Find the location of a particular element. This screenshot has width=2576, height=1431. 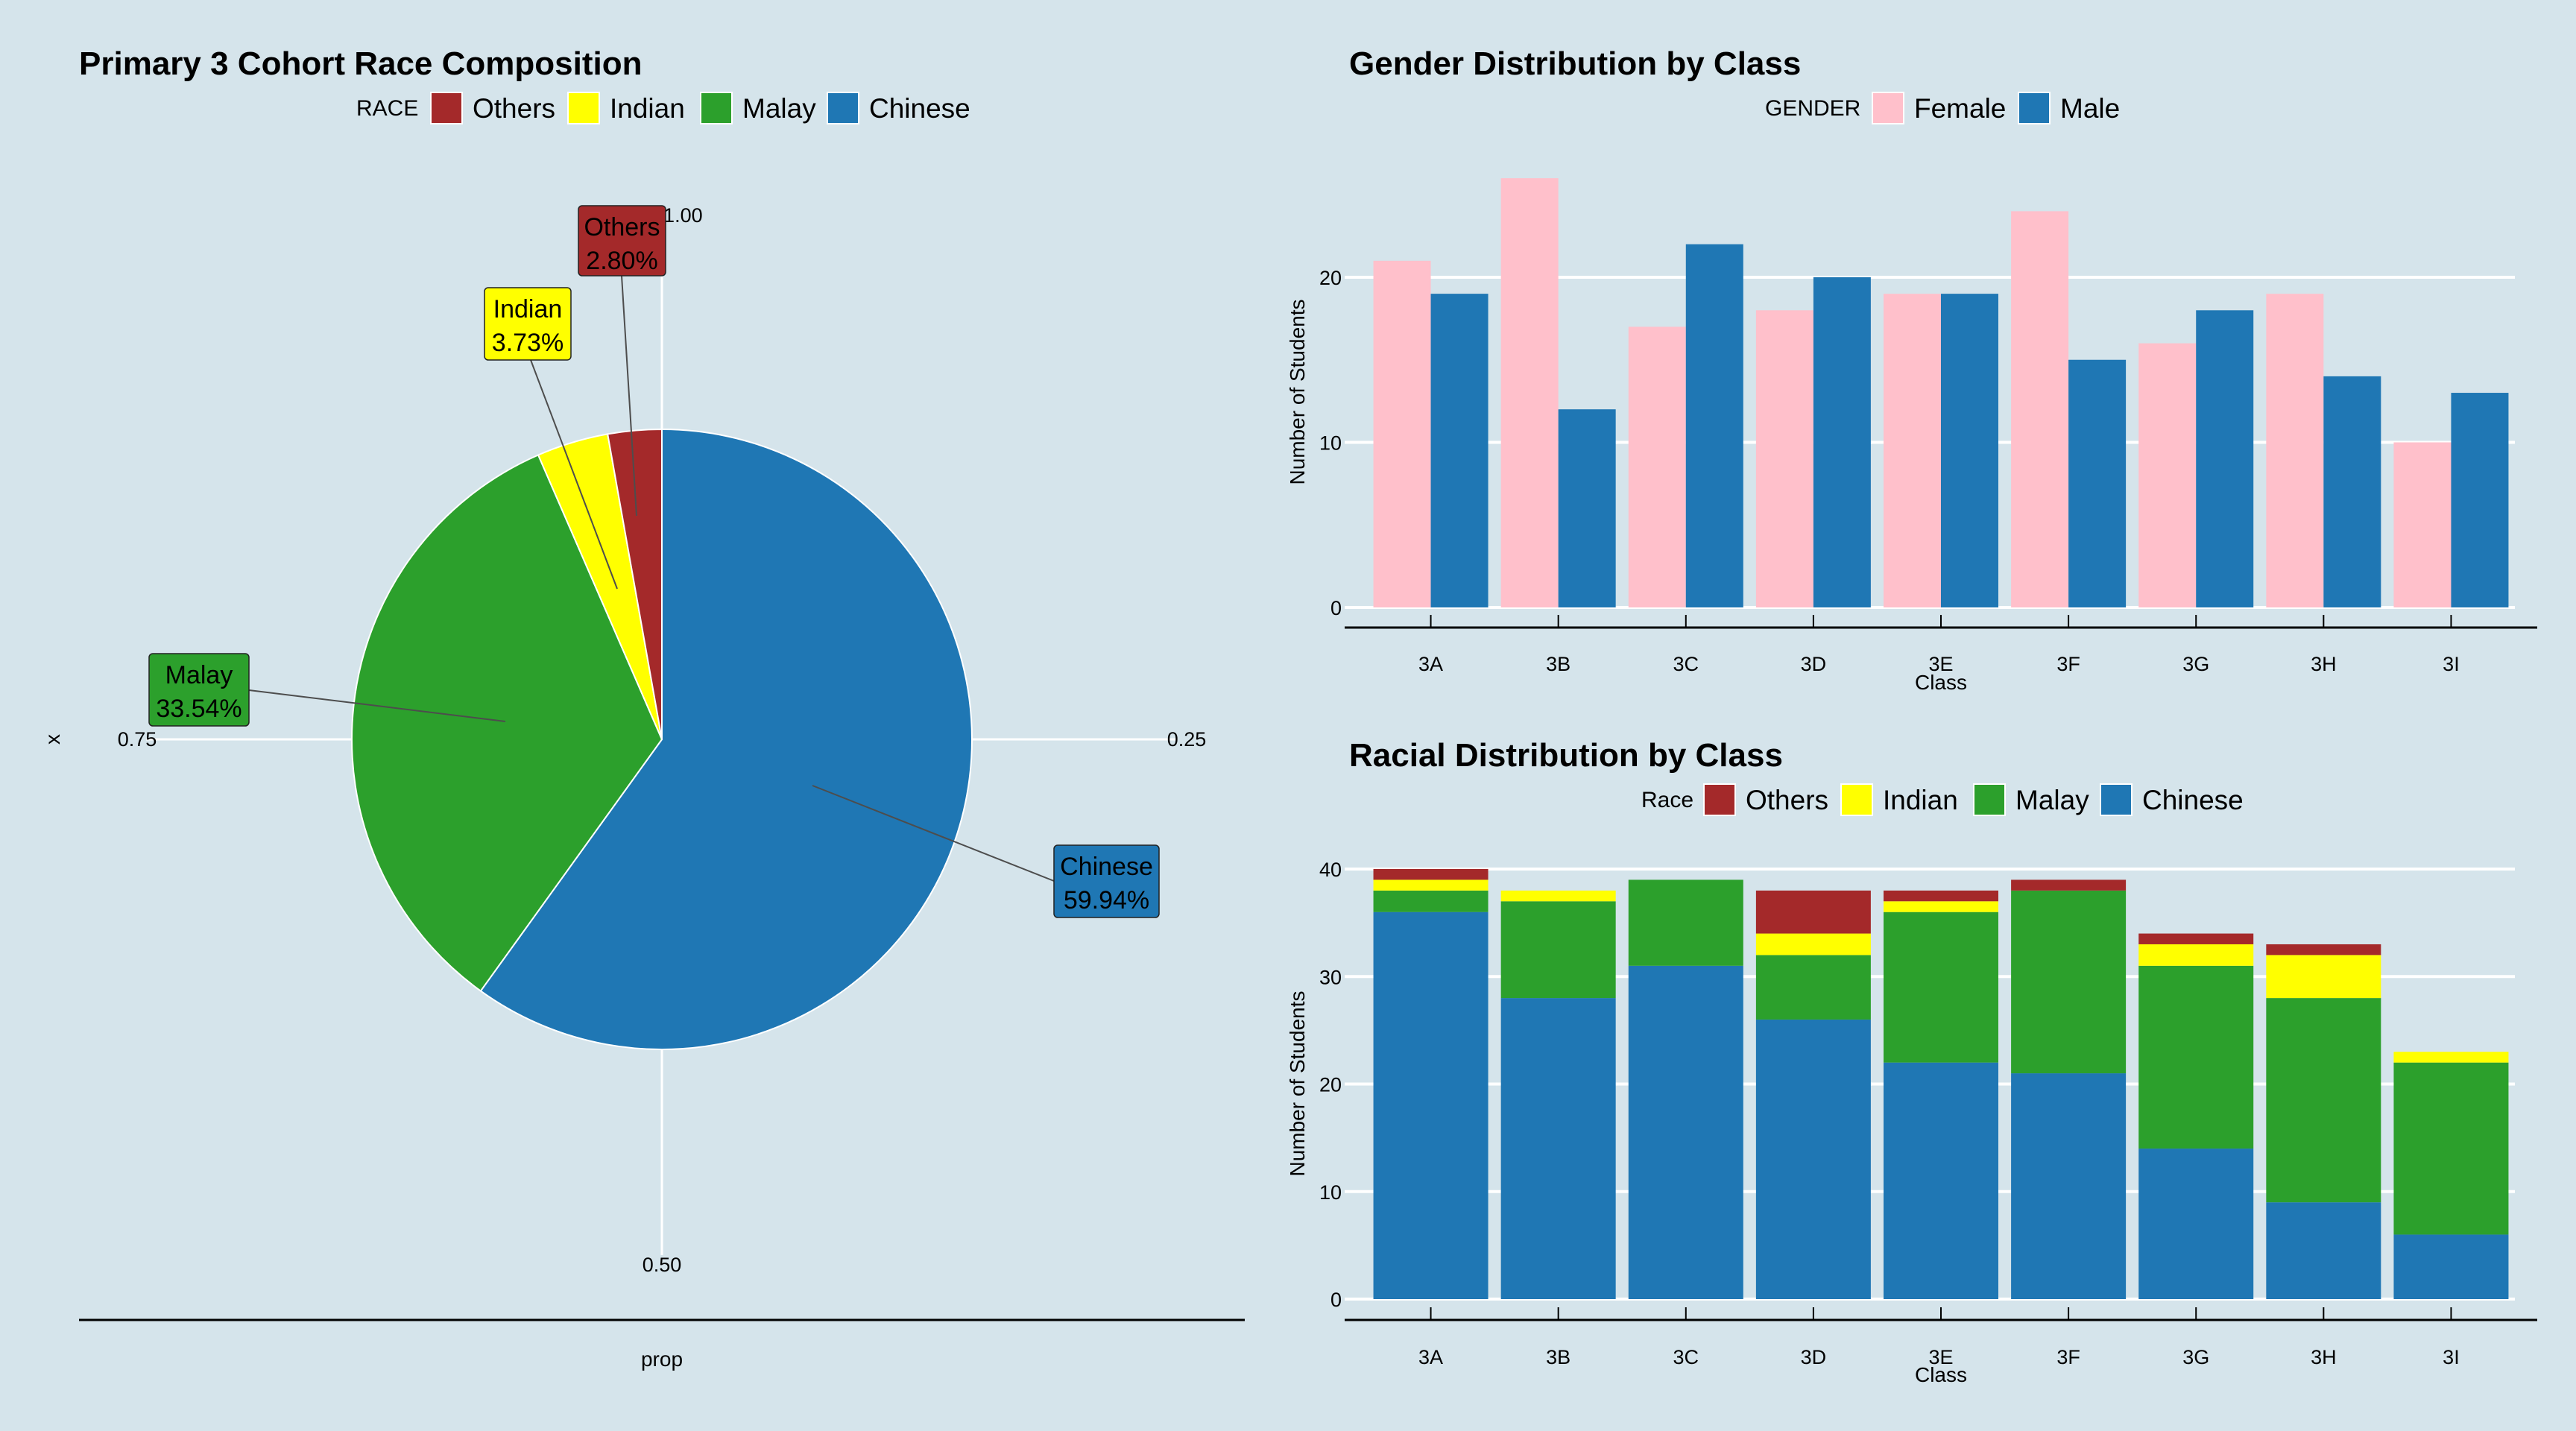

pie-label-box-others is located at coordinates (622, 241).